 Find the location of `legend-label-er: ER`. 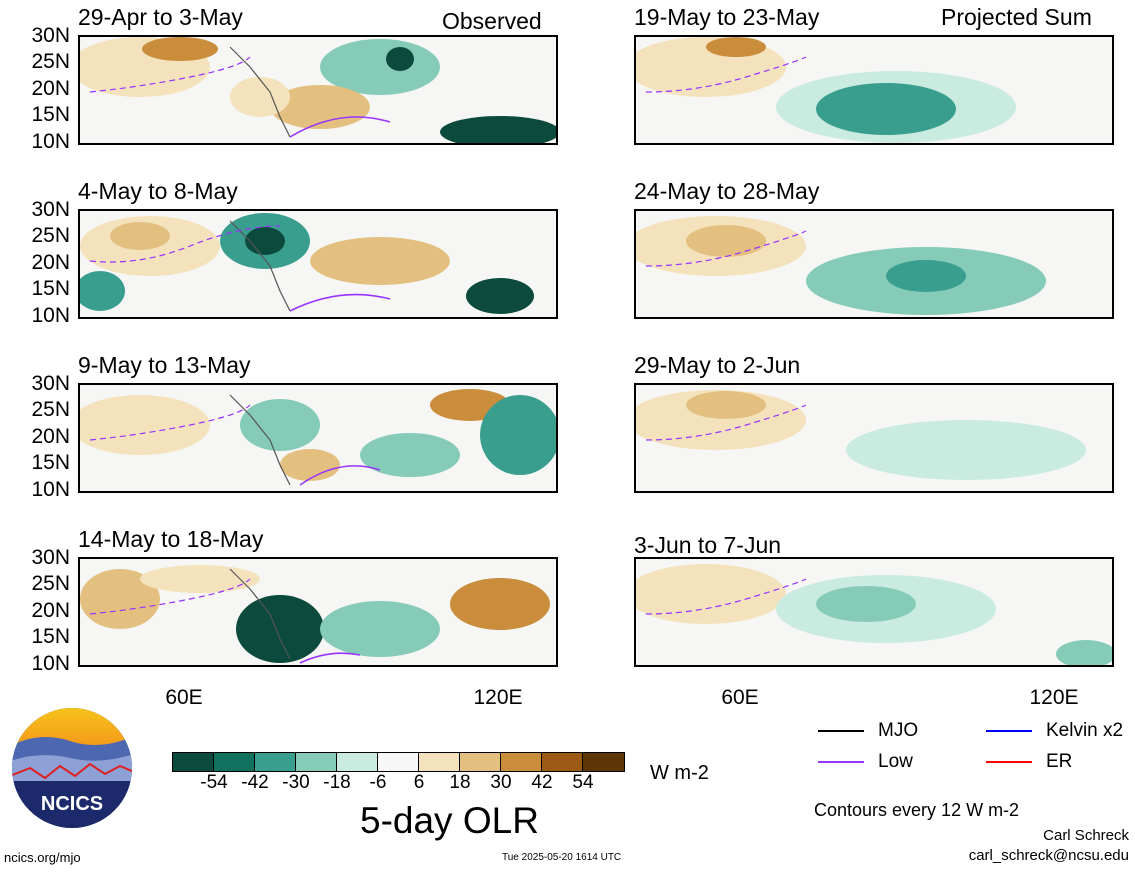

legend-label-er: ER is located at coordinates (1059, 761).